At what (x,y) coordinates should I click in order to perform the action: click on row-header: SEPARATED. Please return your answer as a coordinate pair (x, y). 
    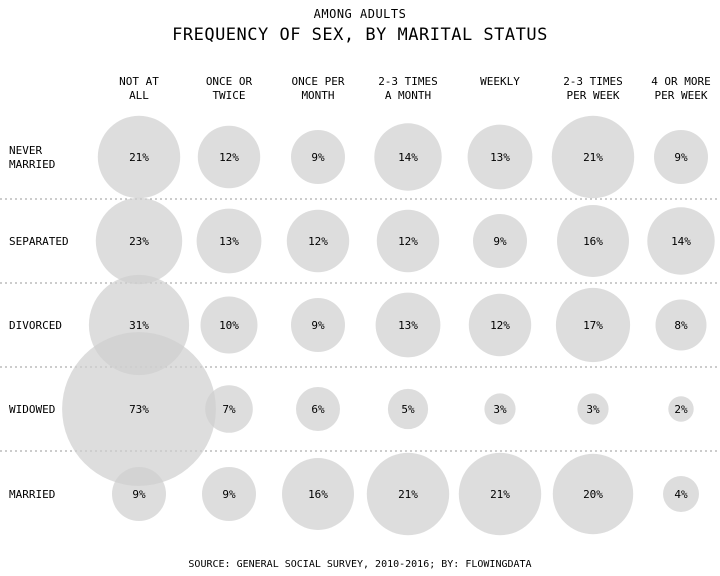
    Looking at the image, I should click on (39, 241).